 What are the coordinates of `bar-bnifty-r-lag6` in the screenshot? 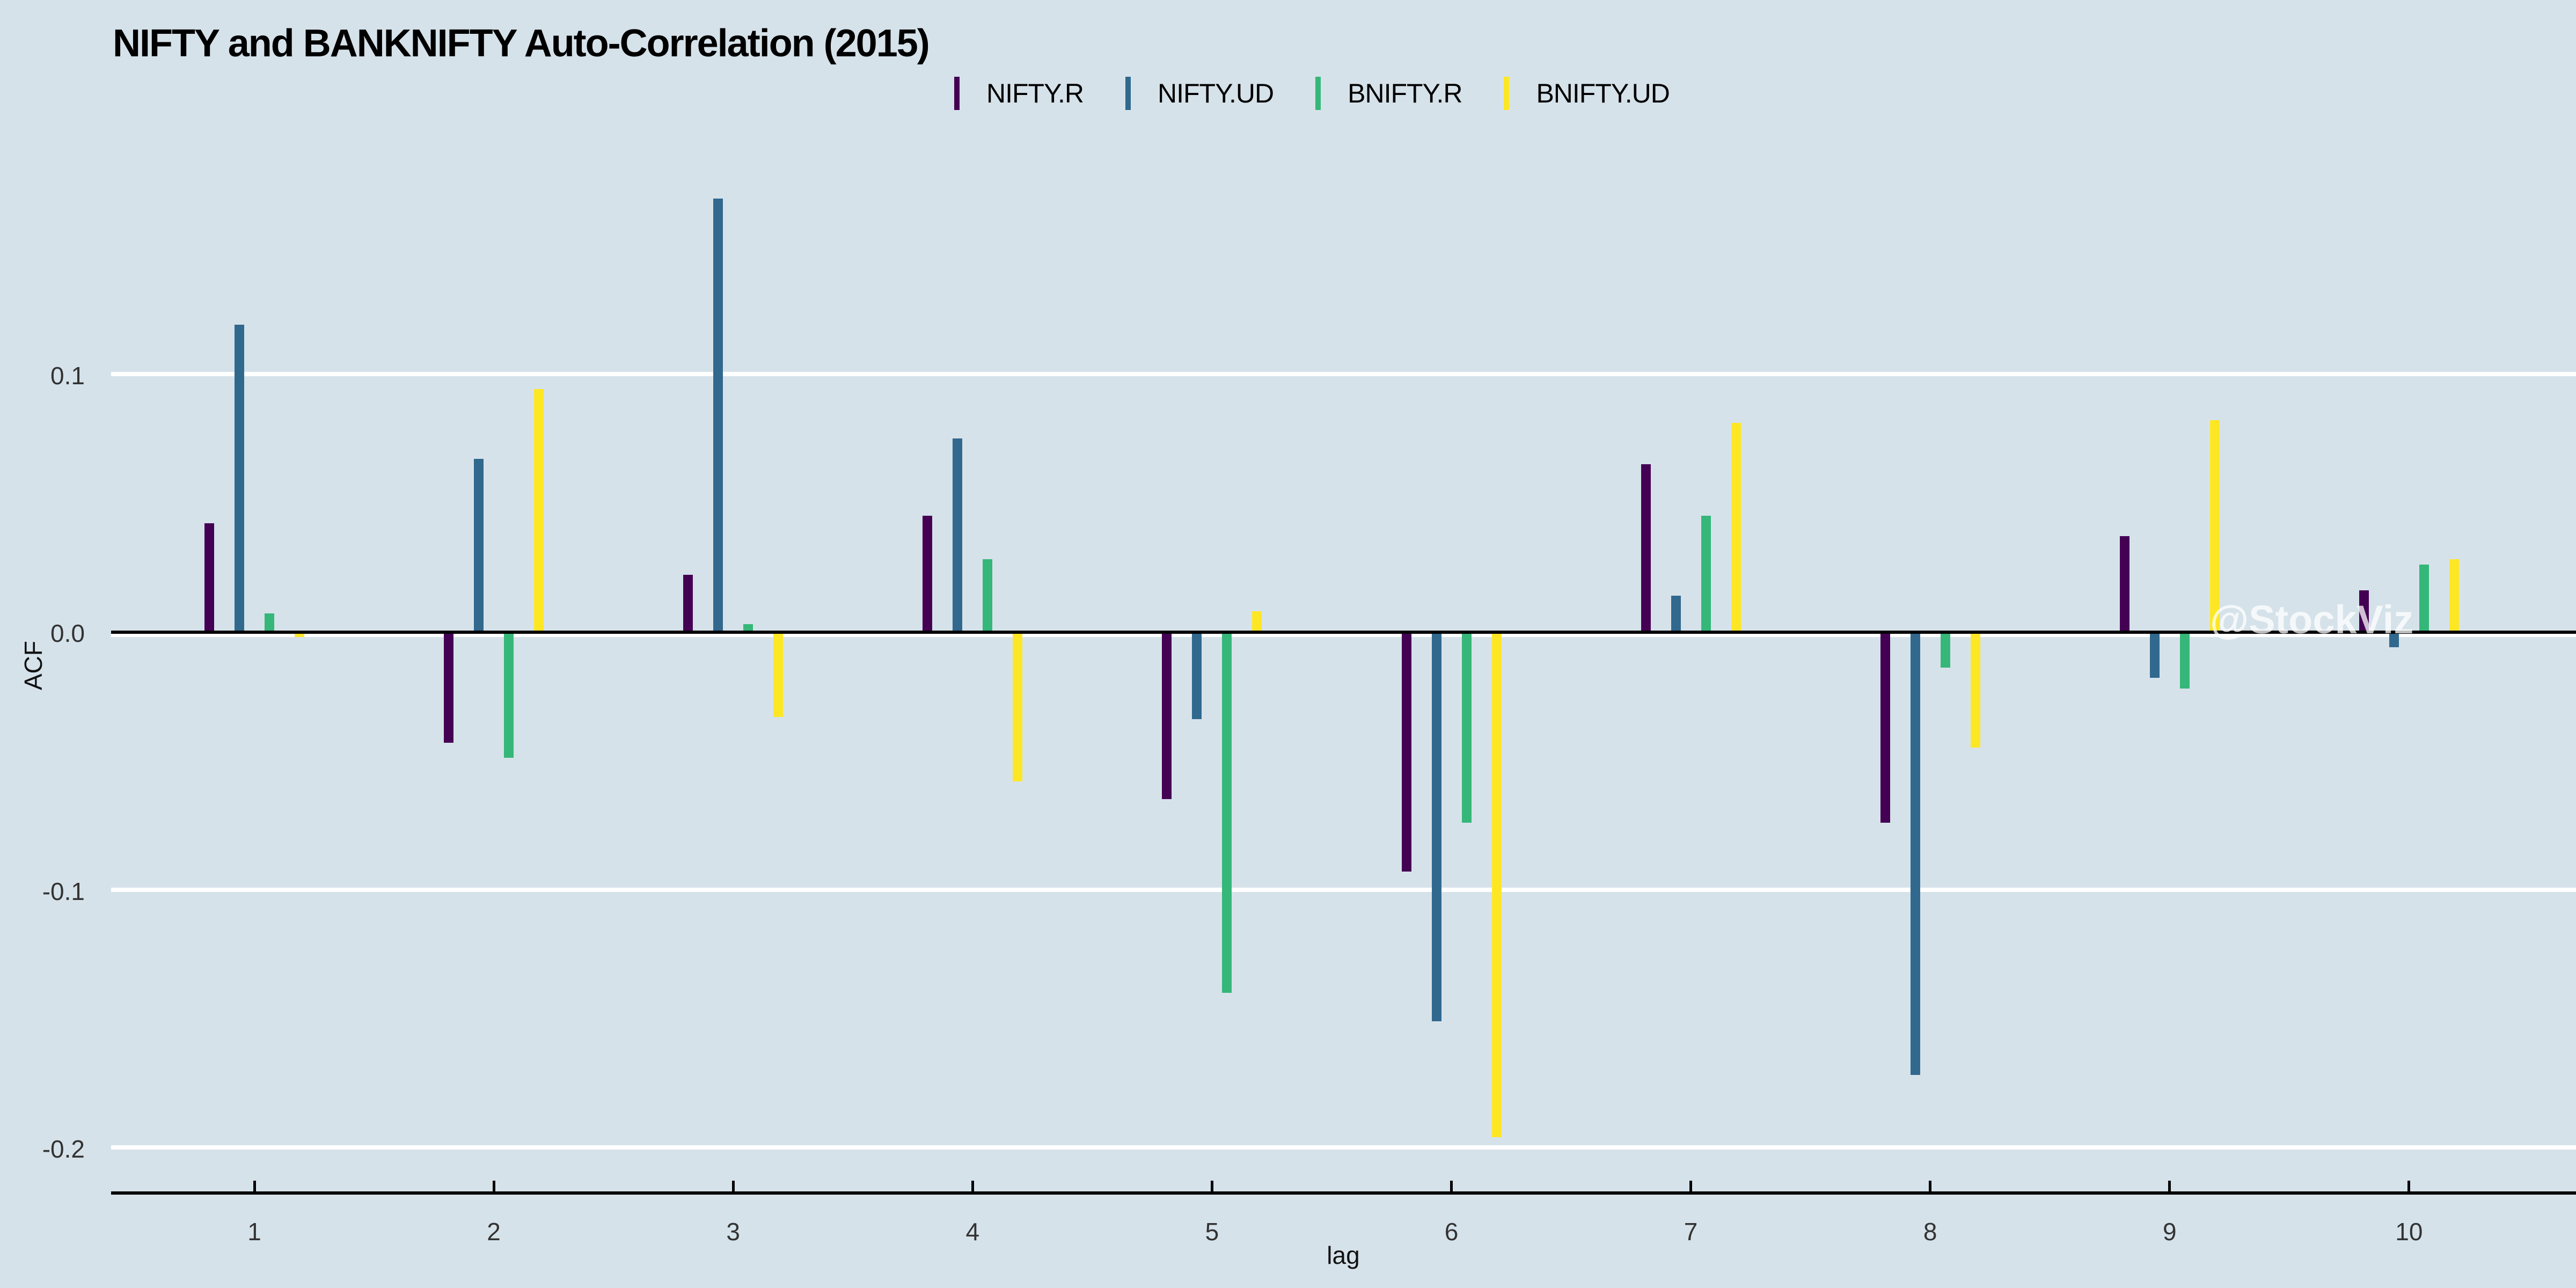 It's located at (1466, 727).